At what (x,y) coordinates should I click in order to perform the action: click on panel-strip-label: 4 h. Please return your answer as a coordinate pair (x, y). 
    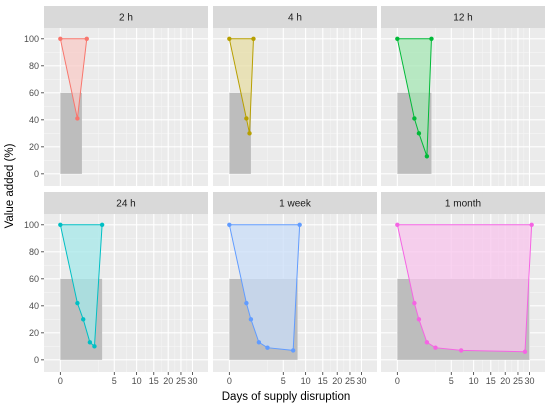
    Looking at the image, I should click on (295, 18).